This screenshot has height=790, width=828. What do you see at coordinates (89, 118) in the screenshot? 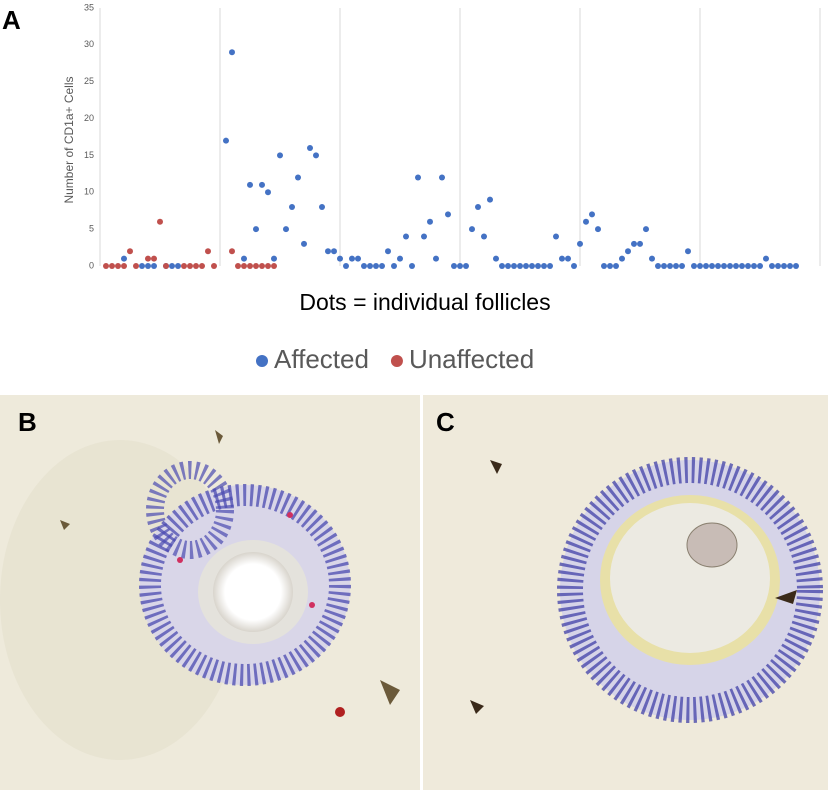
I see `y-tick-label: 20` at bounding box center [89, 118].